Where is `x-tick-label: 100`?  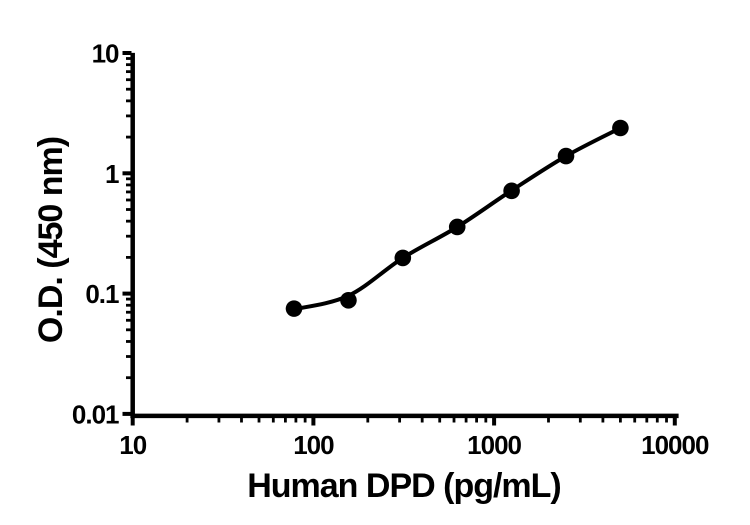 x-tick-label: 100 is located at coordinates (313, 445).